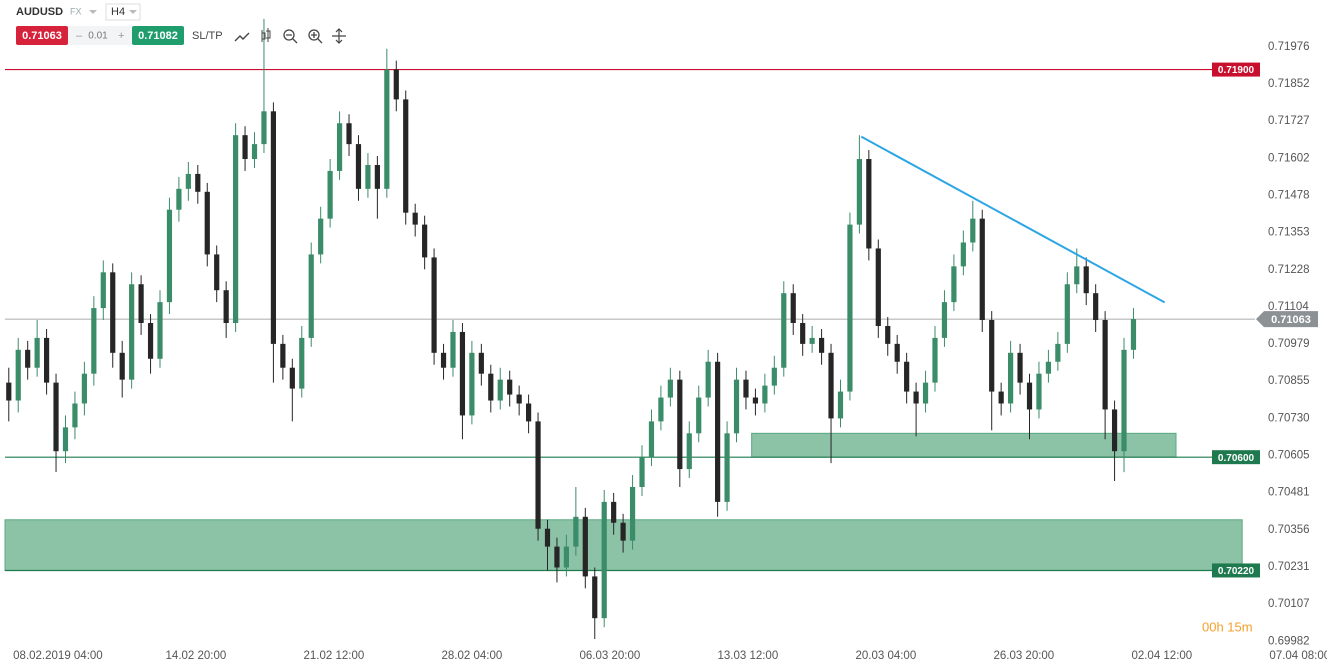 Image resolution: width=1327 pixels, height=669 pixels. I want to click on buy-button, so click(158, 35).